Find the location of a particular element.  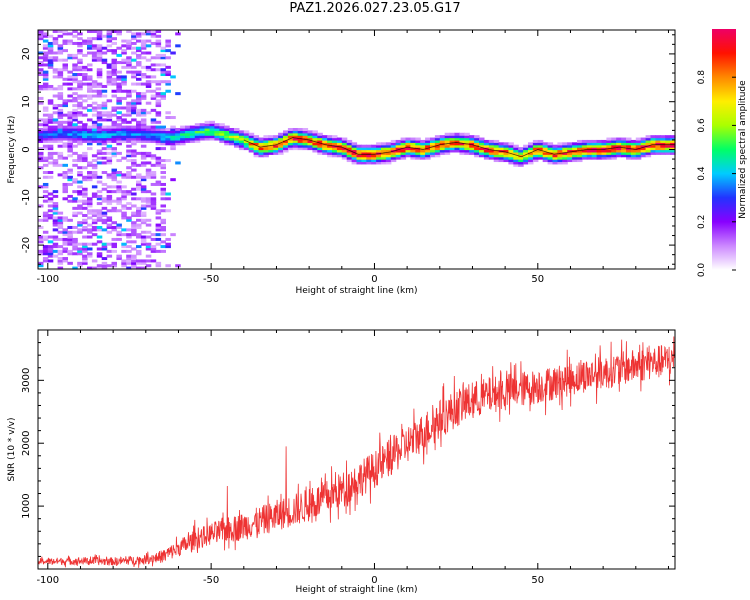

spectrogram-x-tick-label: -100 is located at coordinates (47, 279).